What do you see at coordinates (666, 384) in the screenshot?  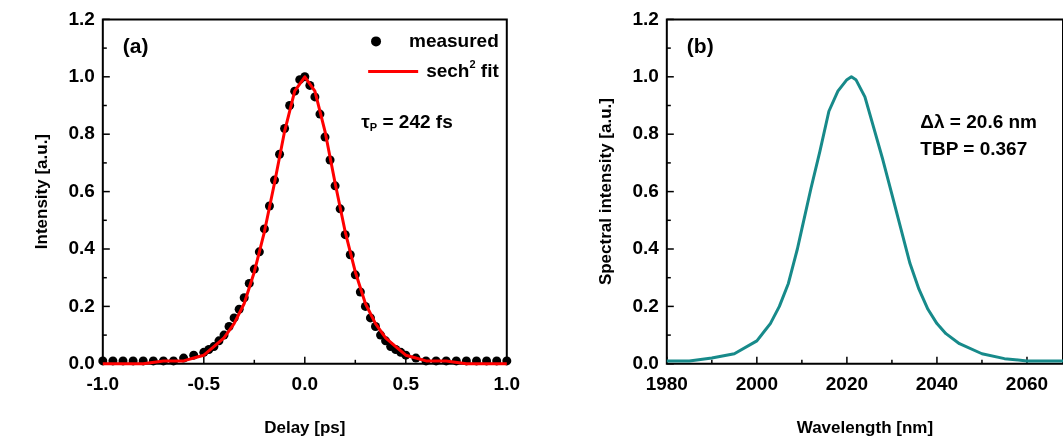 I see `x-tick-label: 1980` at bounding box center [666, 384].